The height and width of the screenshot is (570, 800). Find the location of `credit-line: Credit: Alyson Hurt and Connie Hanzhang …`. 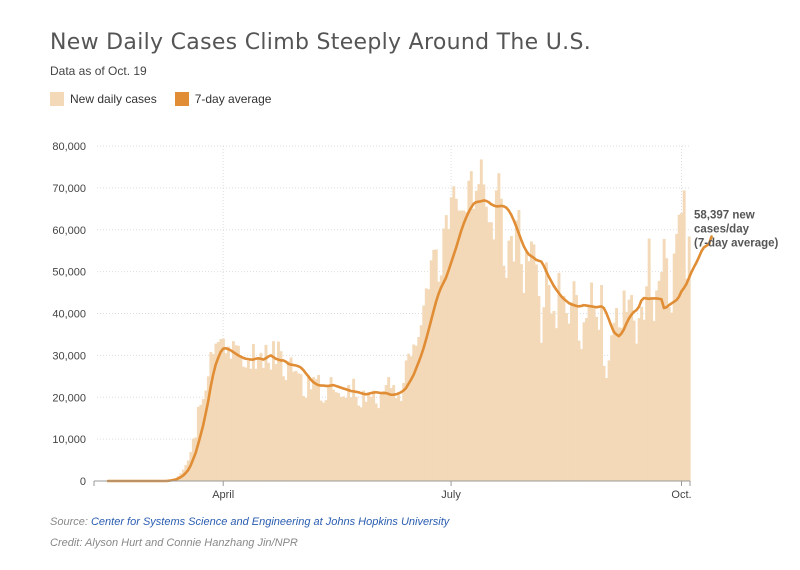

credit-line: Credit: Alyson Hurt and Connie Hanzhang … is located at coordinates (174, 543).